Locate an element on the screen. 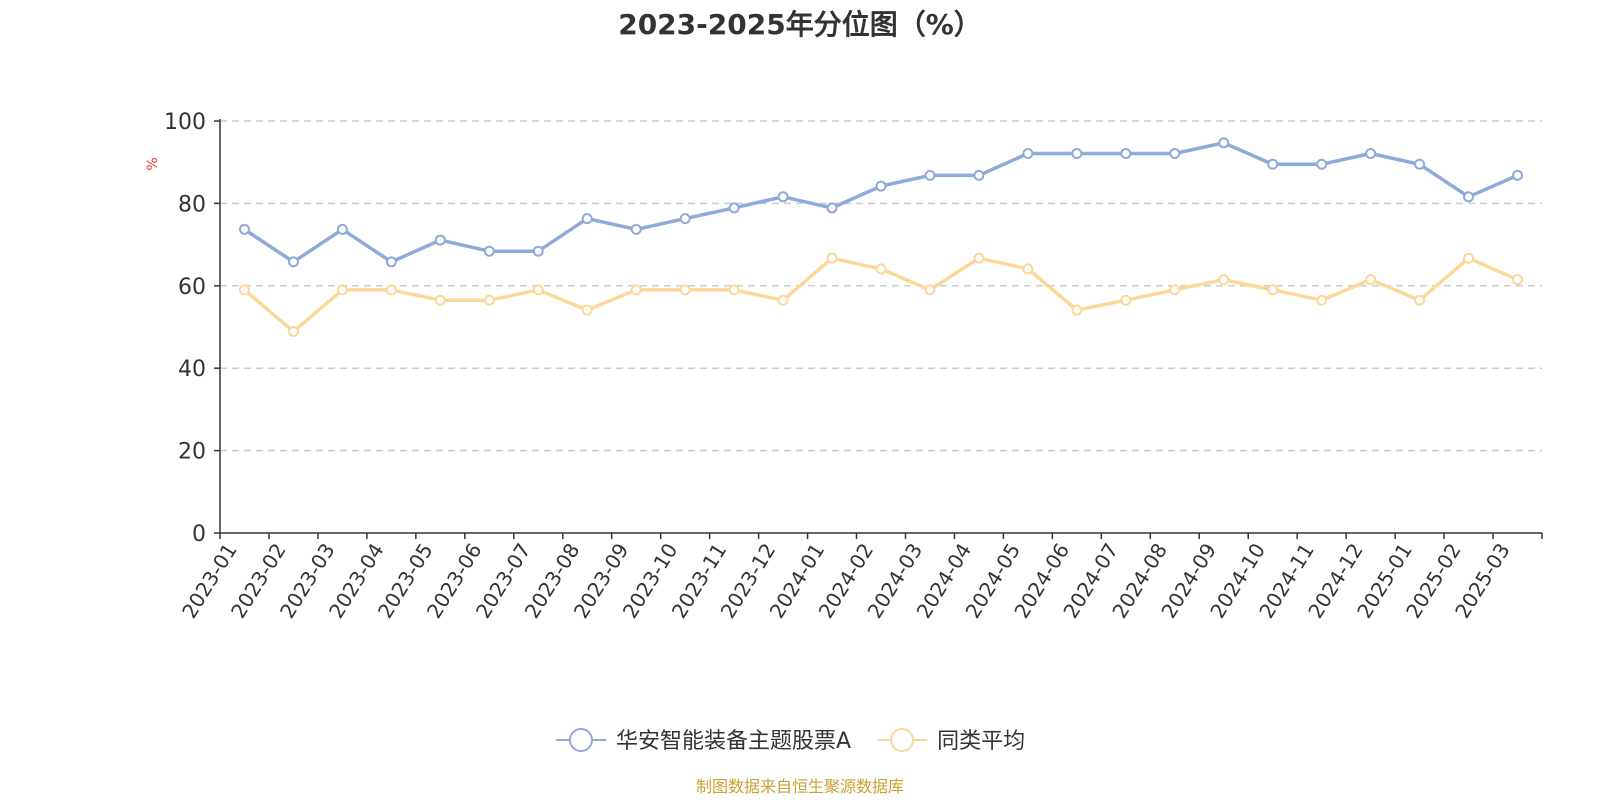 Image resolution: width=1600 pixels, height=800 pixels. y-tick-label: 60 is located at coordinates (192, 287).